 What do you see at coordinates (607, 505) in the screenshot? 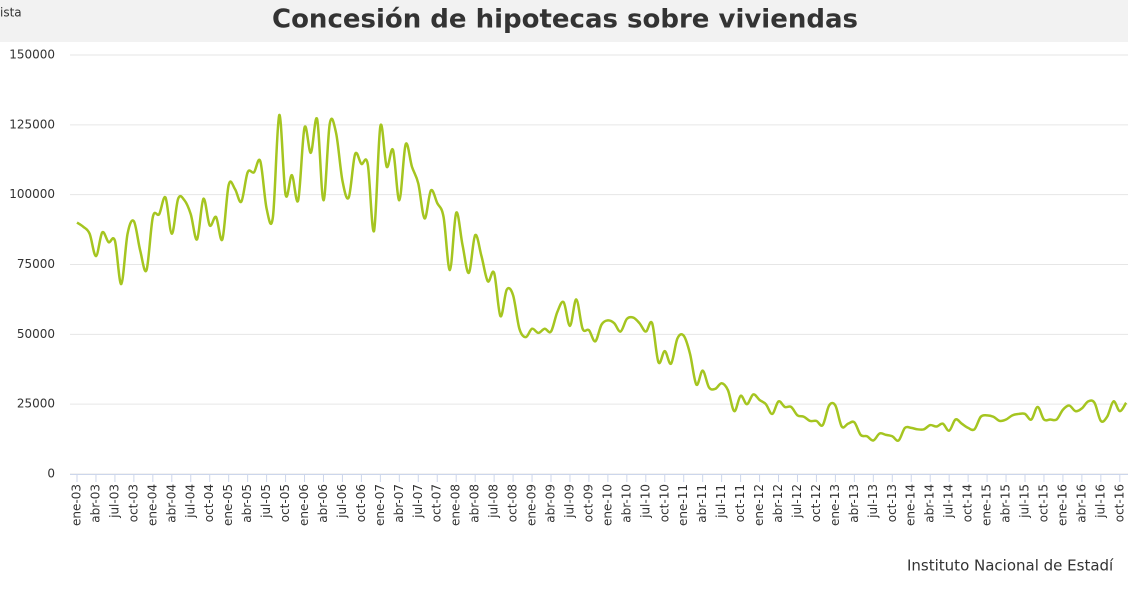
I see `x-tick-label: ene-10` at bounding box center [607, 505].